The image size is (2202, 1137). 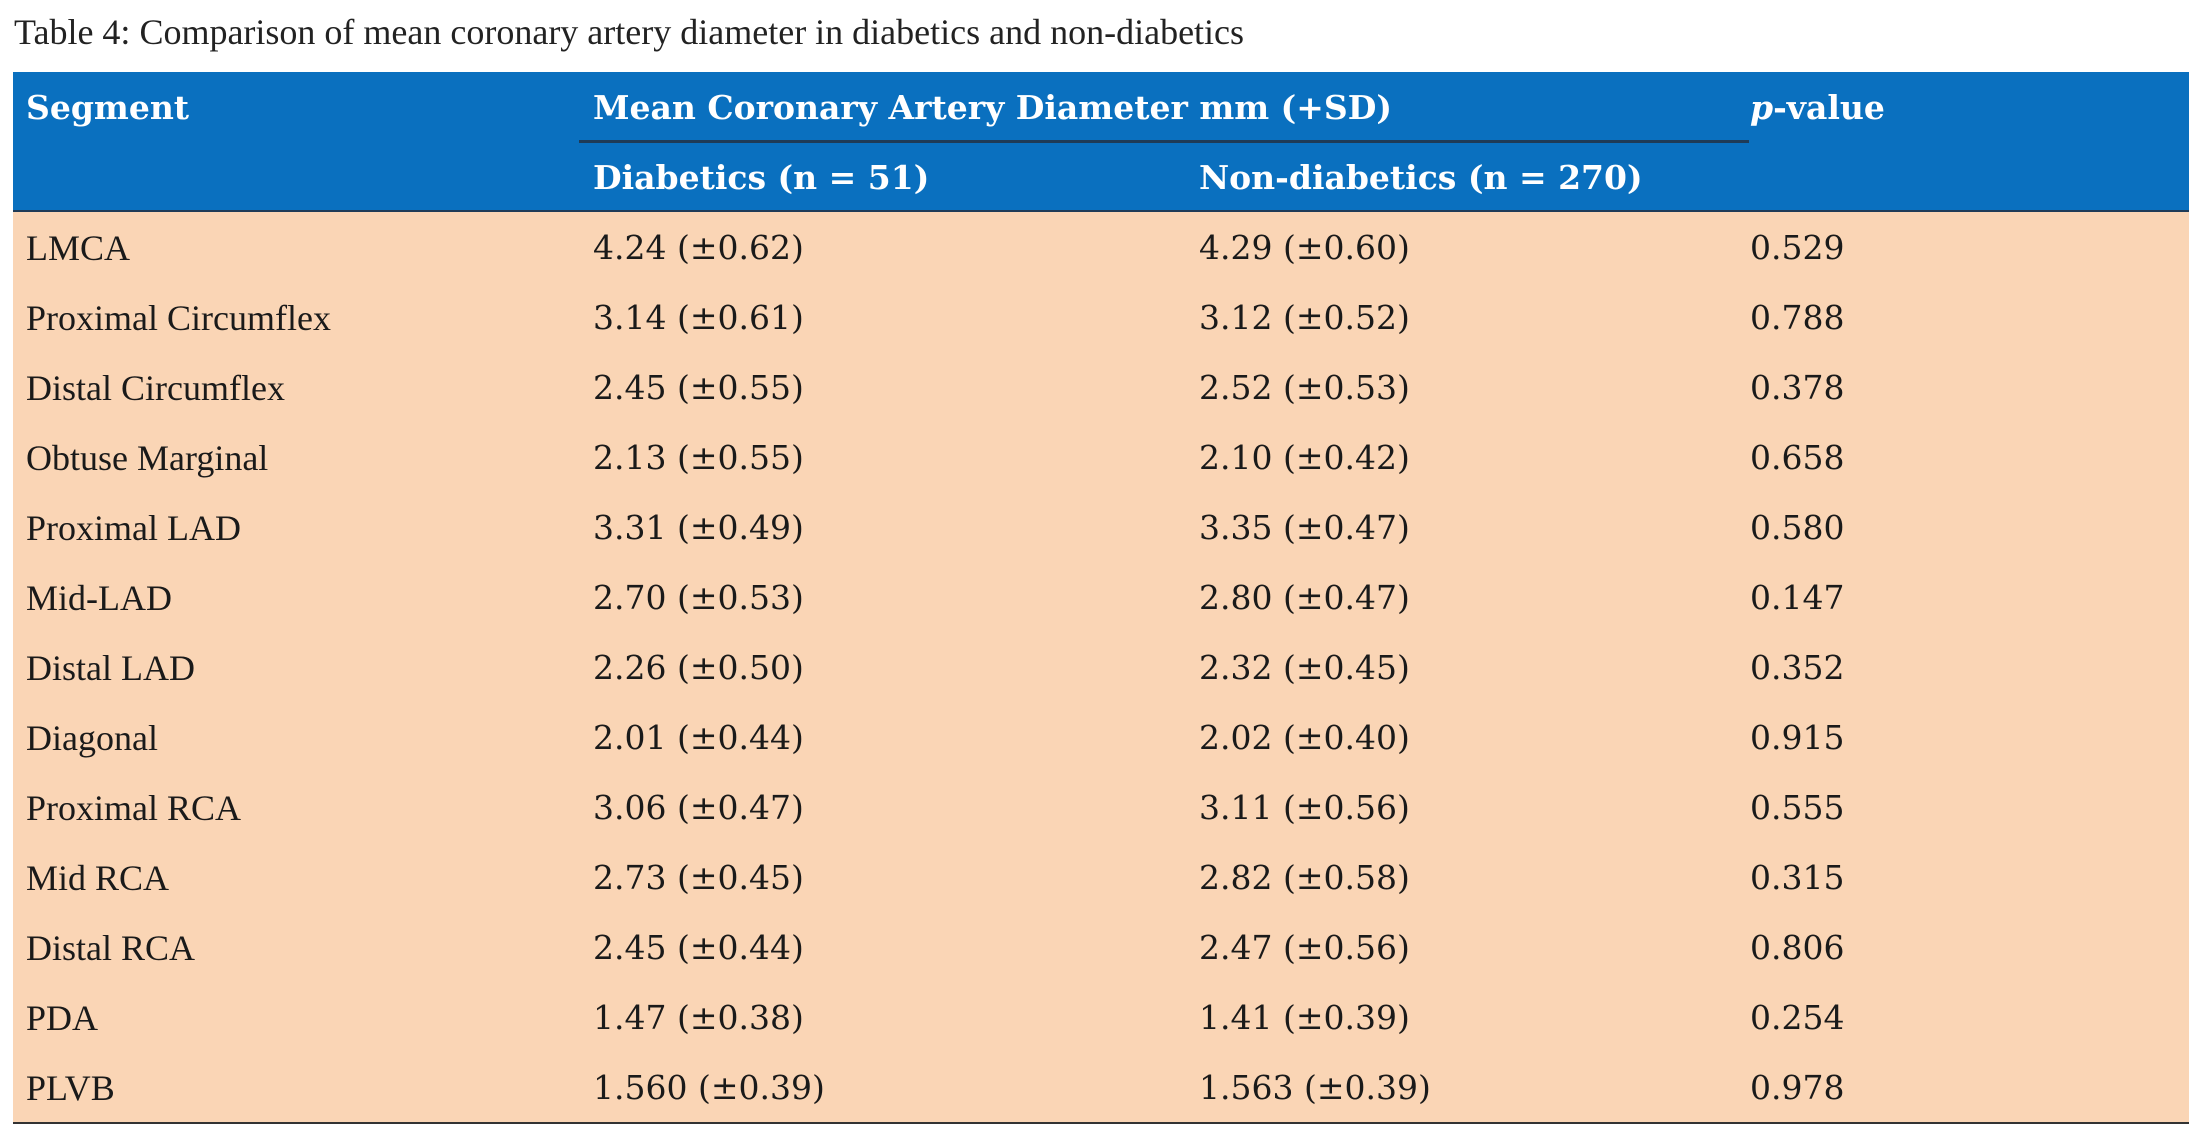 What do you see at coordinates (111, 948) in the screenshot?
I see `cell-segment: Distal RCA` at bounding box center [111, 948].